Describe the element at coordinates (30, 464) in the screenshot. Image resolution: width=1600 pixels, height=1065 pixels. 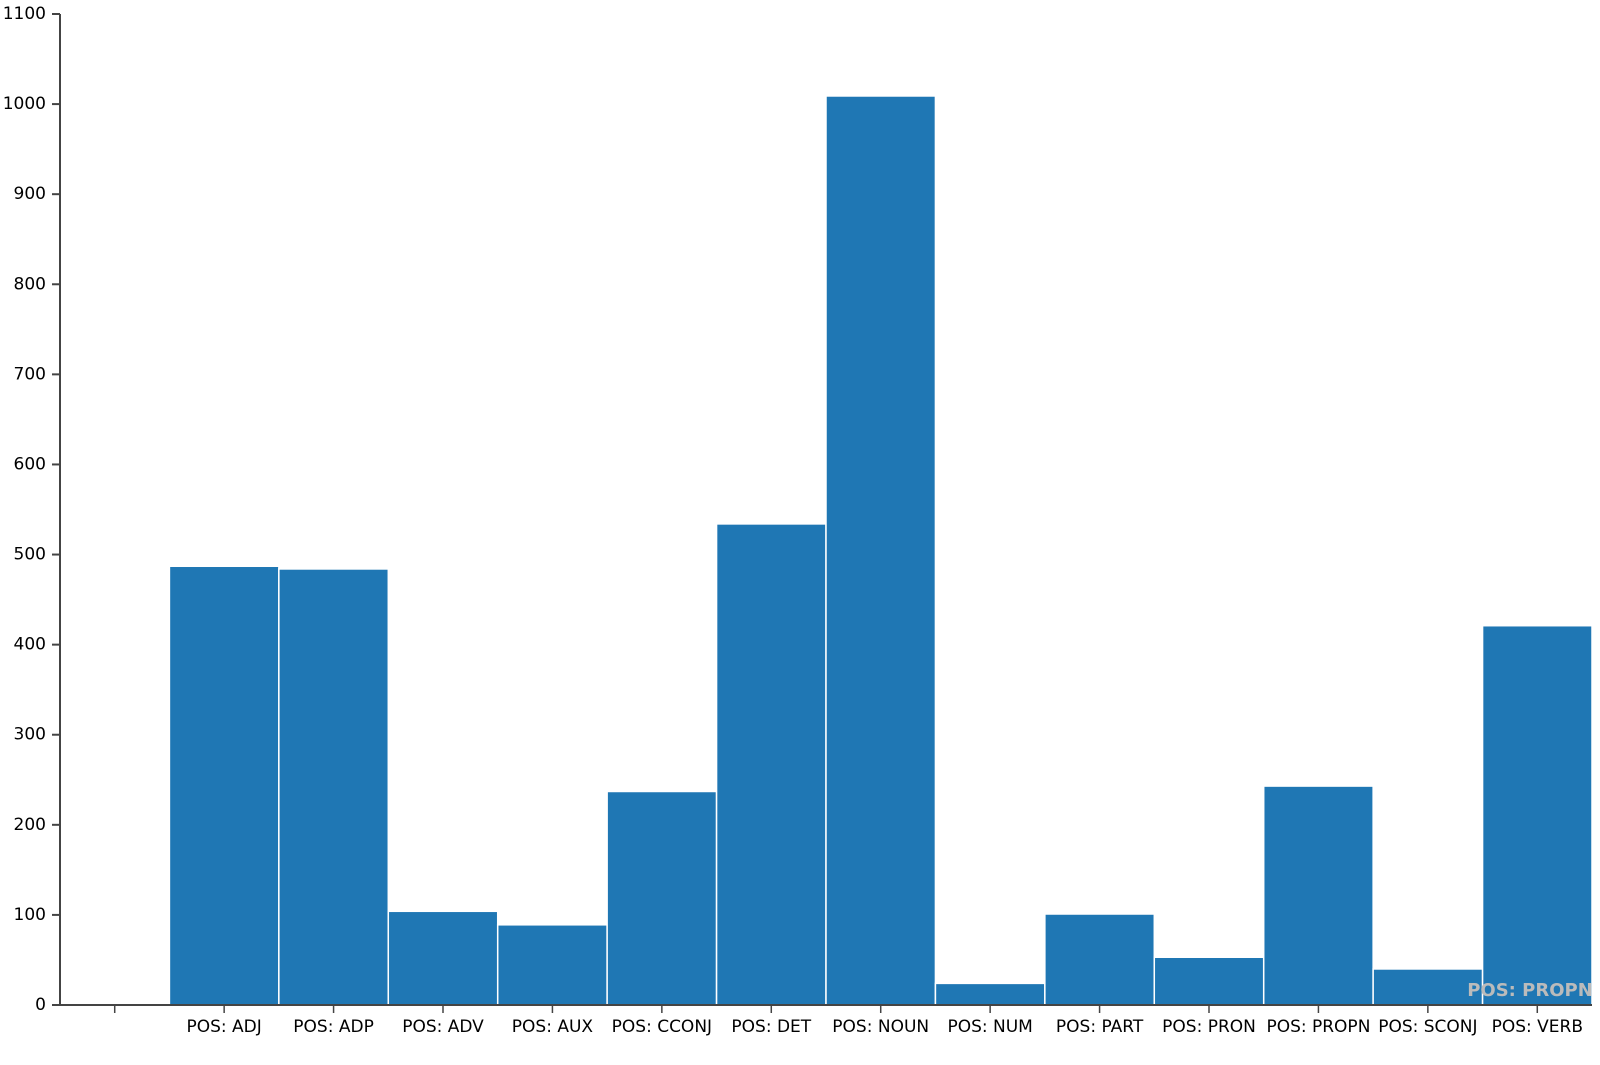
I see `y-tick-label: 600` at that location.